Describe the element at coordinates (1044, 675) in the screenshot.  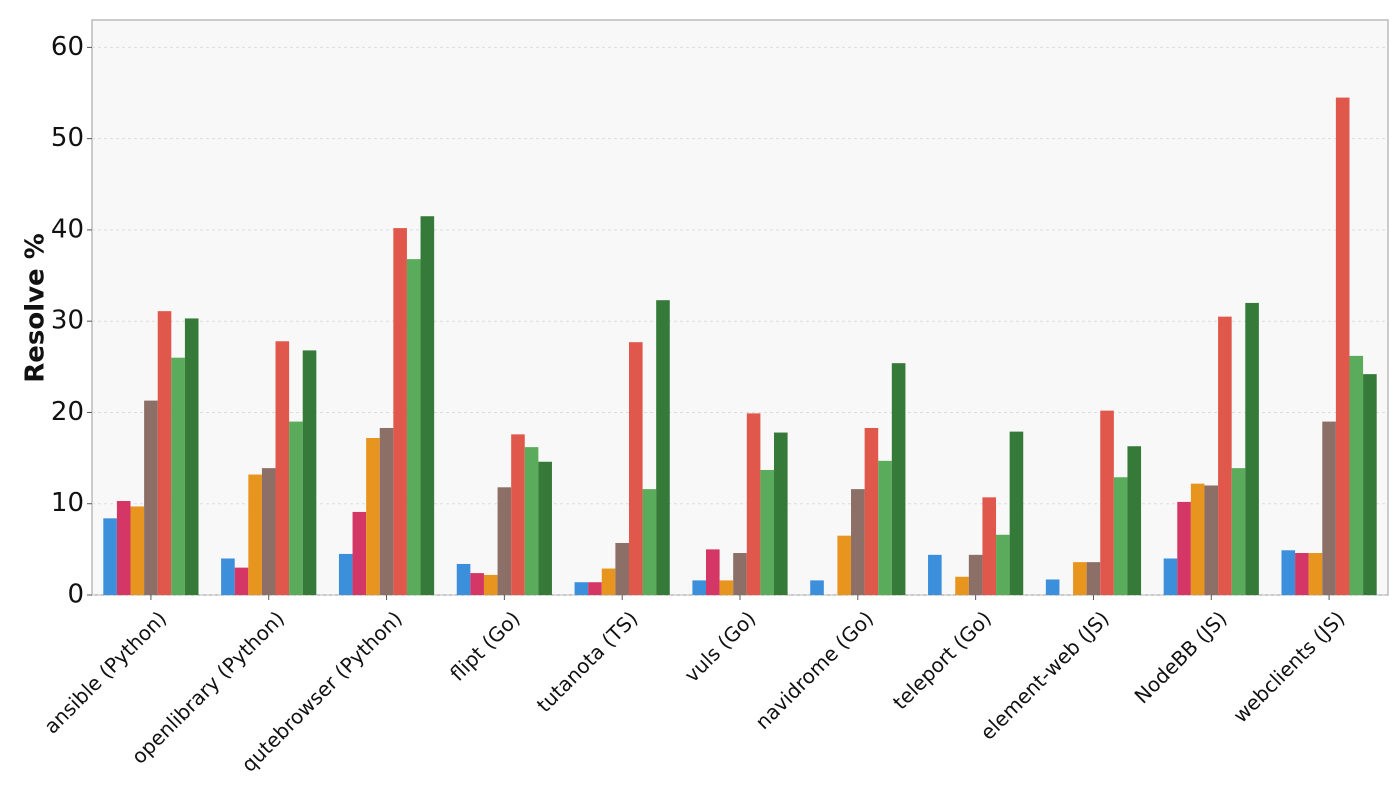
I see `x-tick-label: element-web (JS)` at that location.